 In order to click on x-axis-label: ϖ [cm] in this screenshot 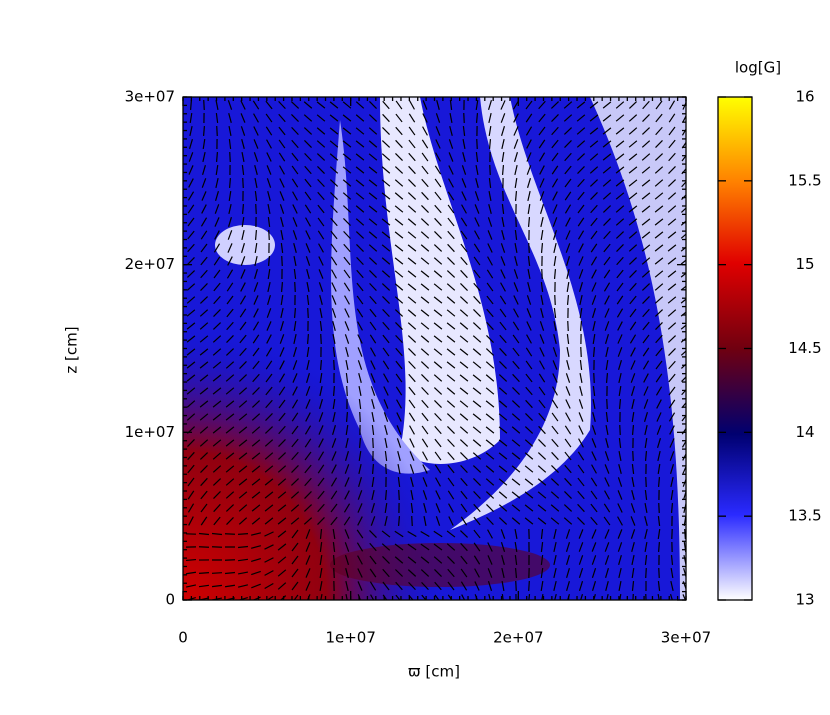, I will do `click(434, 672)`.